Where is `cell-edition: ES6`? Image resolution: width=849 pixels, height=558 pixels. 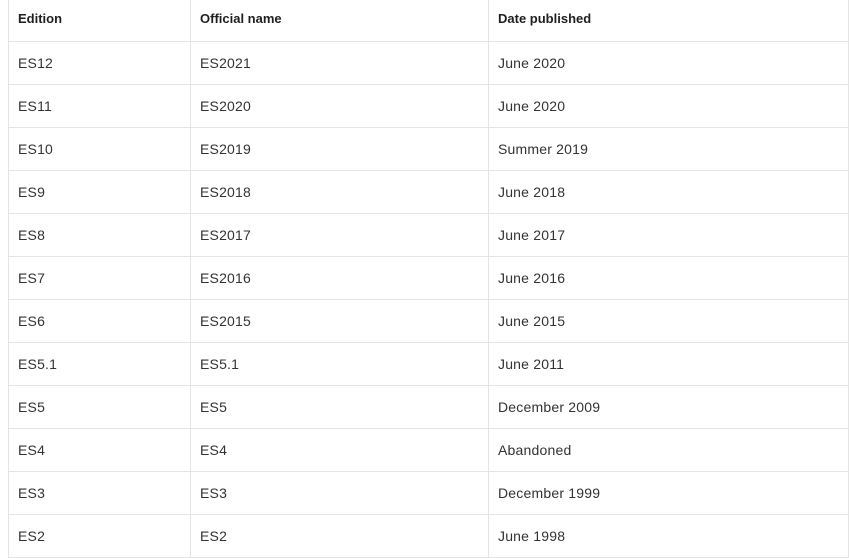 cell-edition: ES6 is located at coordinates (99, 321).